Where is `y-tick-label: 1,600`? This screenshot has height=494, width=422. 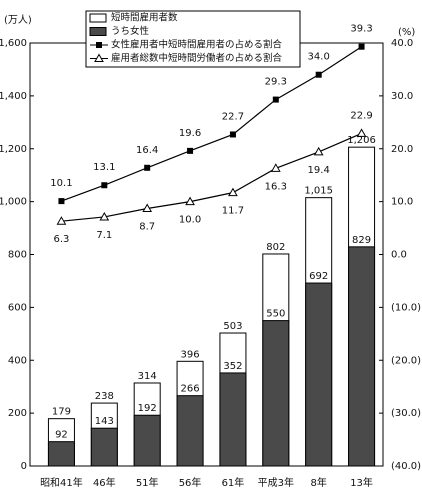 y-tick-label: 1,600 is located at coordinates (13, 43).